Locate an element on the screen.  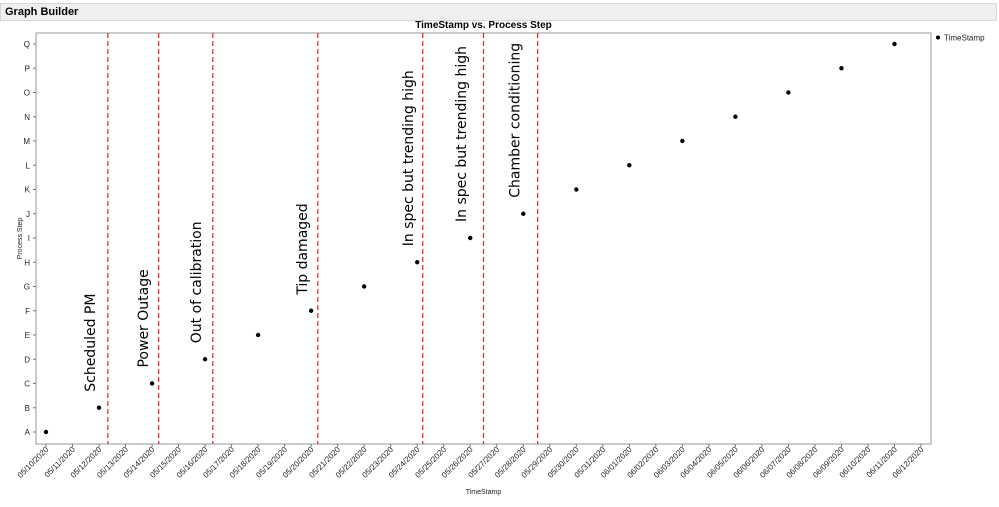
y-tick-label: D is located at coordinates (27, 359).